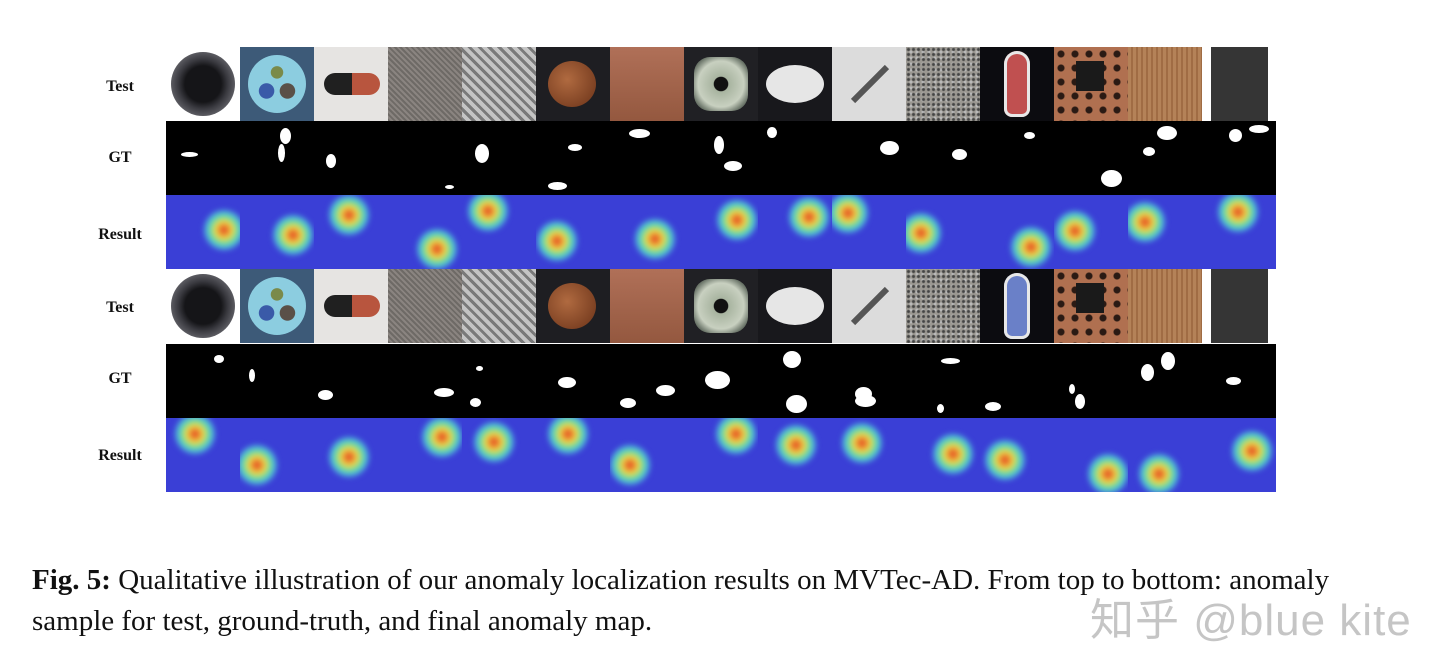 The width and height of the screenshot is (1440, 671). I want to click on test-tile-wood, so click(1165, 306).